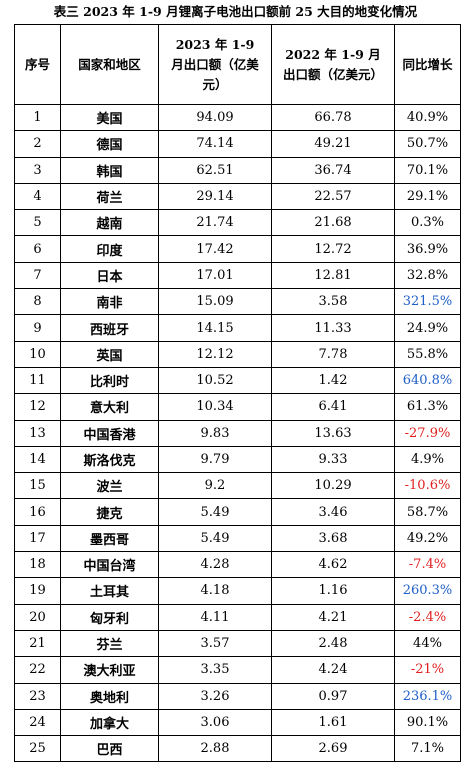  I want to click on value-2023-cell: 4.11, so click(215, 617).